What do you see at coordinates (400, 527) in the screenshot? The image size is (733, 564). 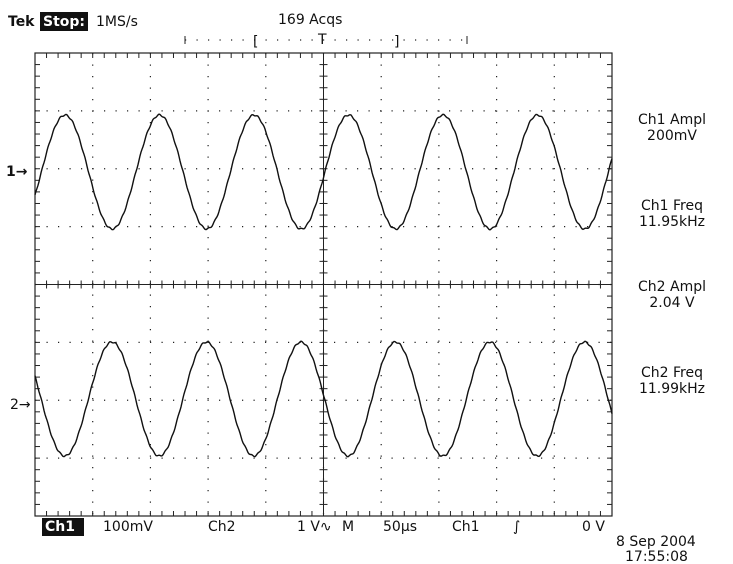 I see `timebase: 50µs` at bounding box center [400, 527].